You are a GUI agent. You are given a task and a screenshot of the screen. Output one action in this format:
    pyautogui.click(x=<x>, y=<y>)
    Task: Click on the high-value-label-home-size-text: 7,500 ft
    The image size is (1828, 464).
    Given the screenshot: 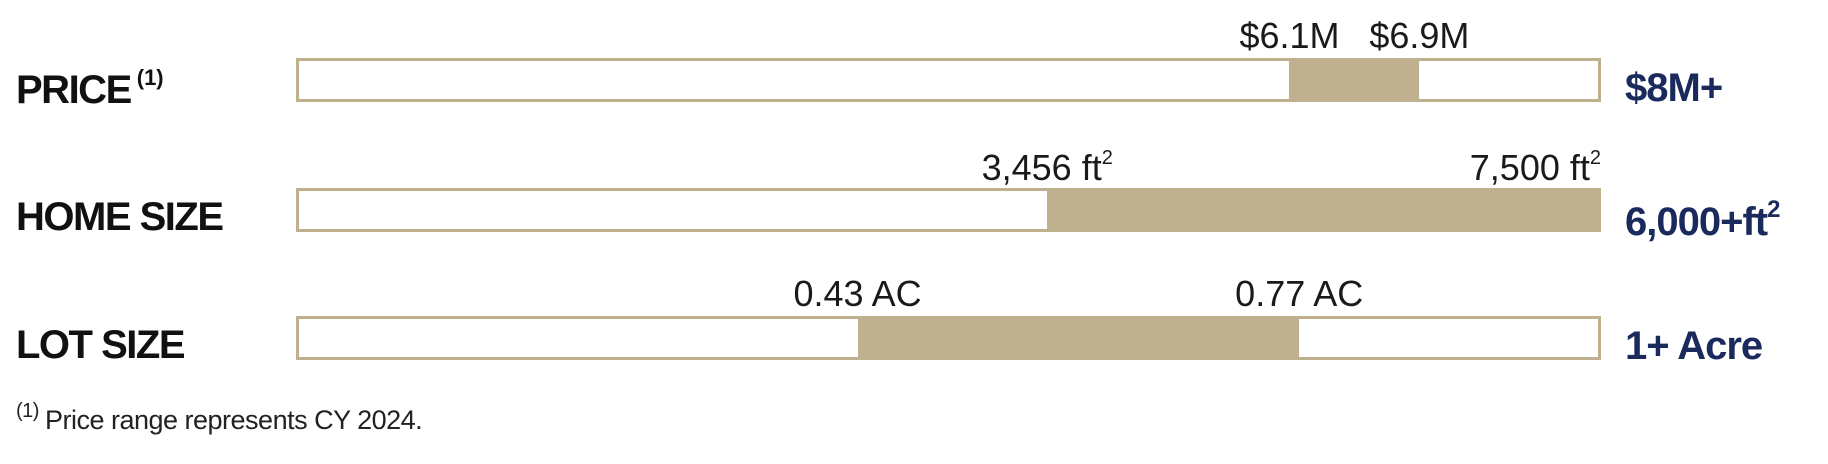 What is the action you would take?
    pyautogui.click(x=1529, y=167)
    